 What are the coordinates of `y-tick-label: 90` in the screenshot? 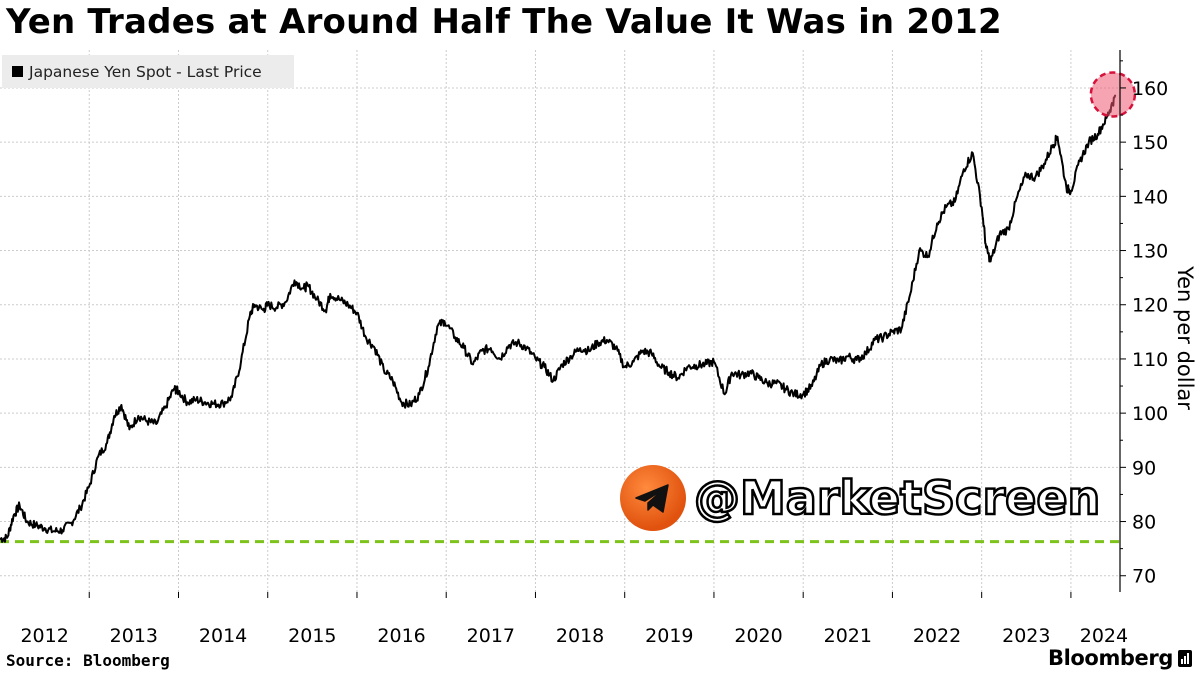 It's located at (1144, 468).